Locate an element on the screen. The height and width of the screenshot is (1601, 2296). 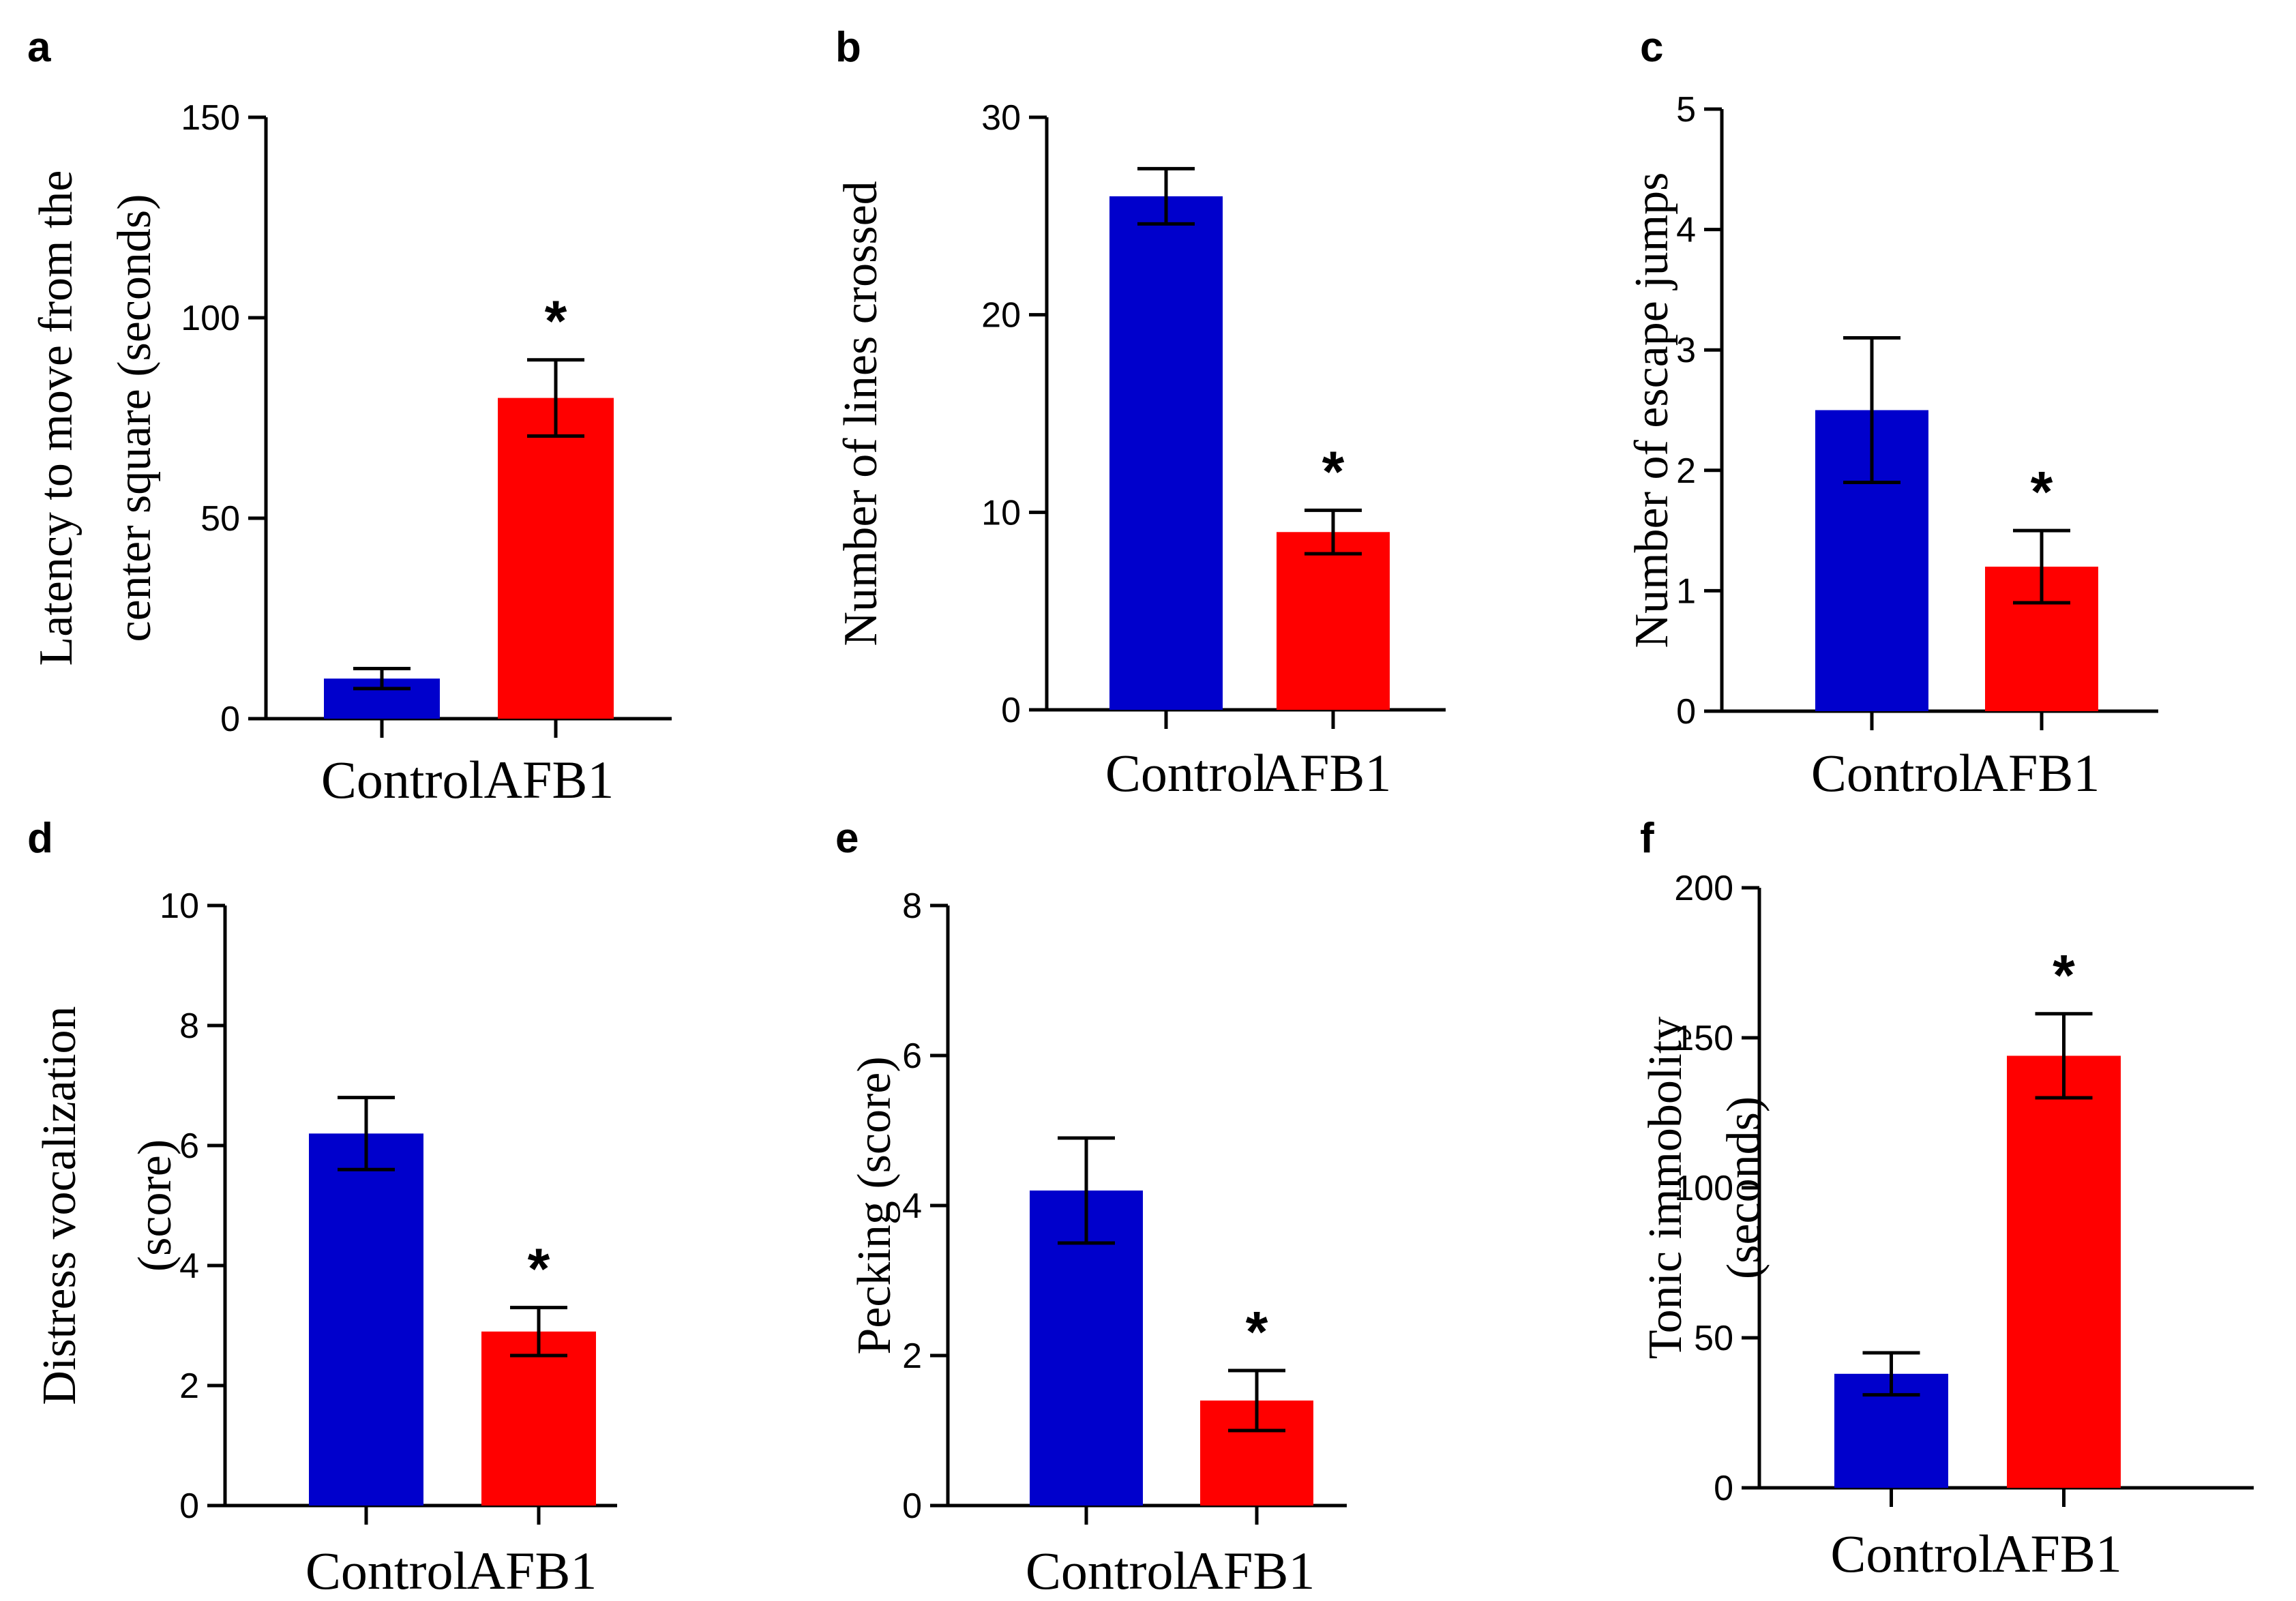
y-axis-title: (seconds) is located at coordinates (1744, 1187).